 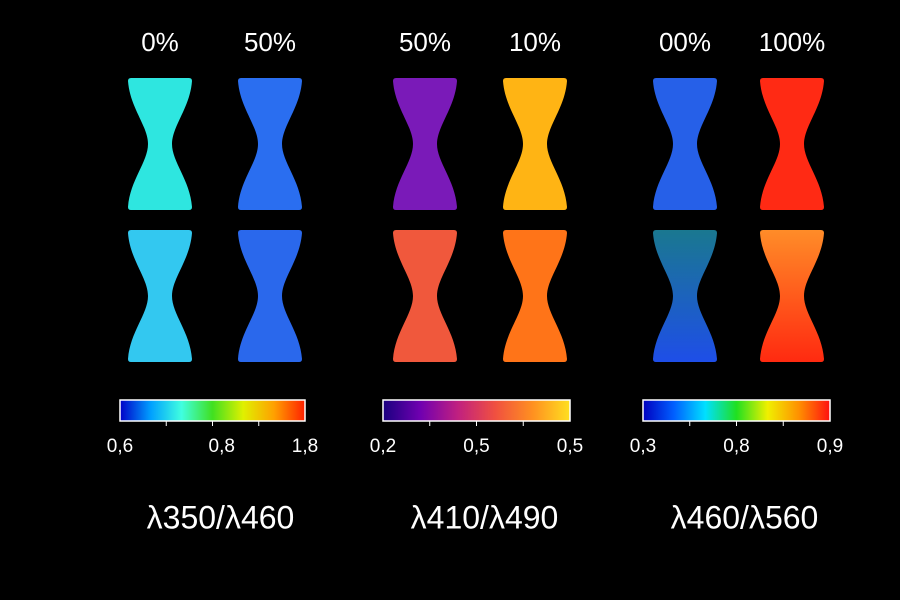 What do you see at coordinates (643, 446) in the screenshot?
I see `colorbar-tick-label: 0,3` at bounding box center [643, 446].